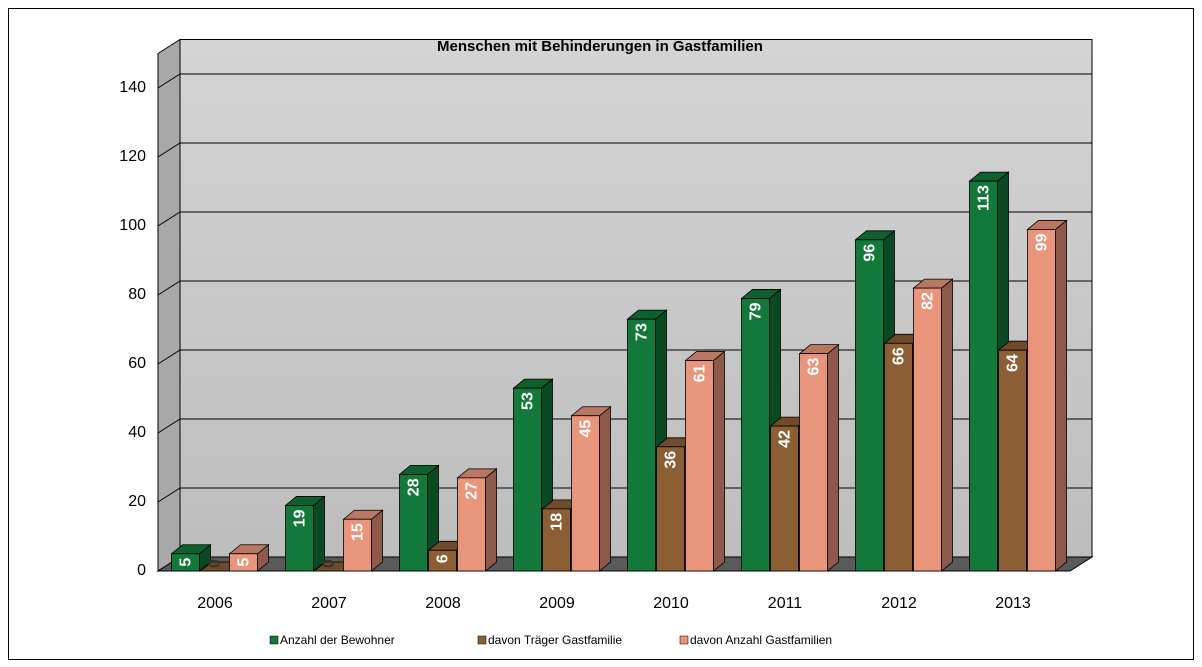 The height and width of the screenshot is (667, 1202). Describe the element at coordinates (443, 603) in the screenshot. I see `x-tick-label: 2008` at that location.